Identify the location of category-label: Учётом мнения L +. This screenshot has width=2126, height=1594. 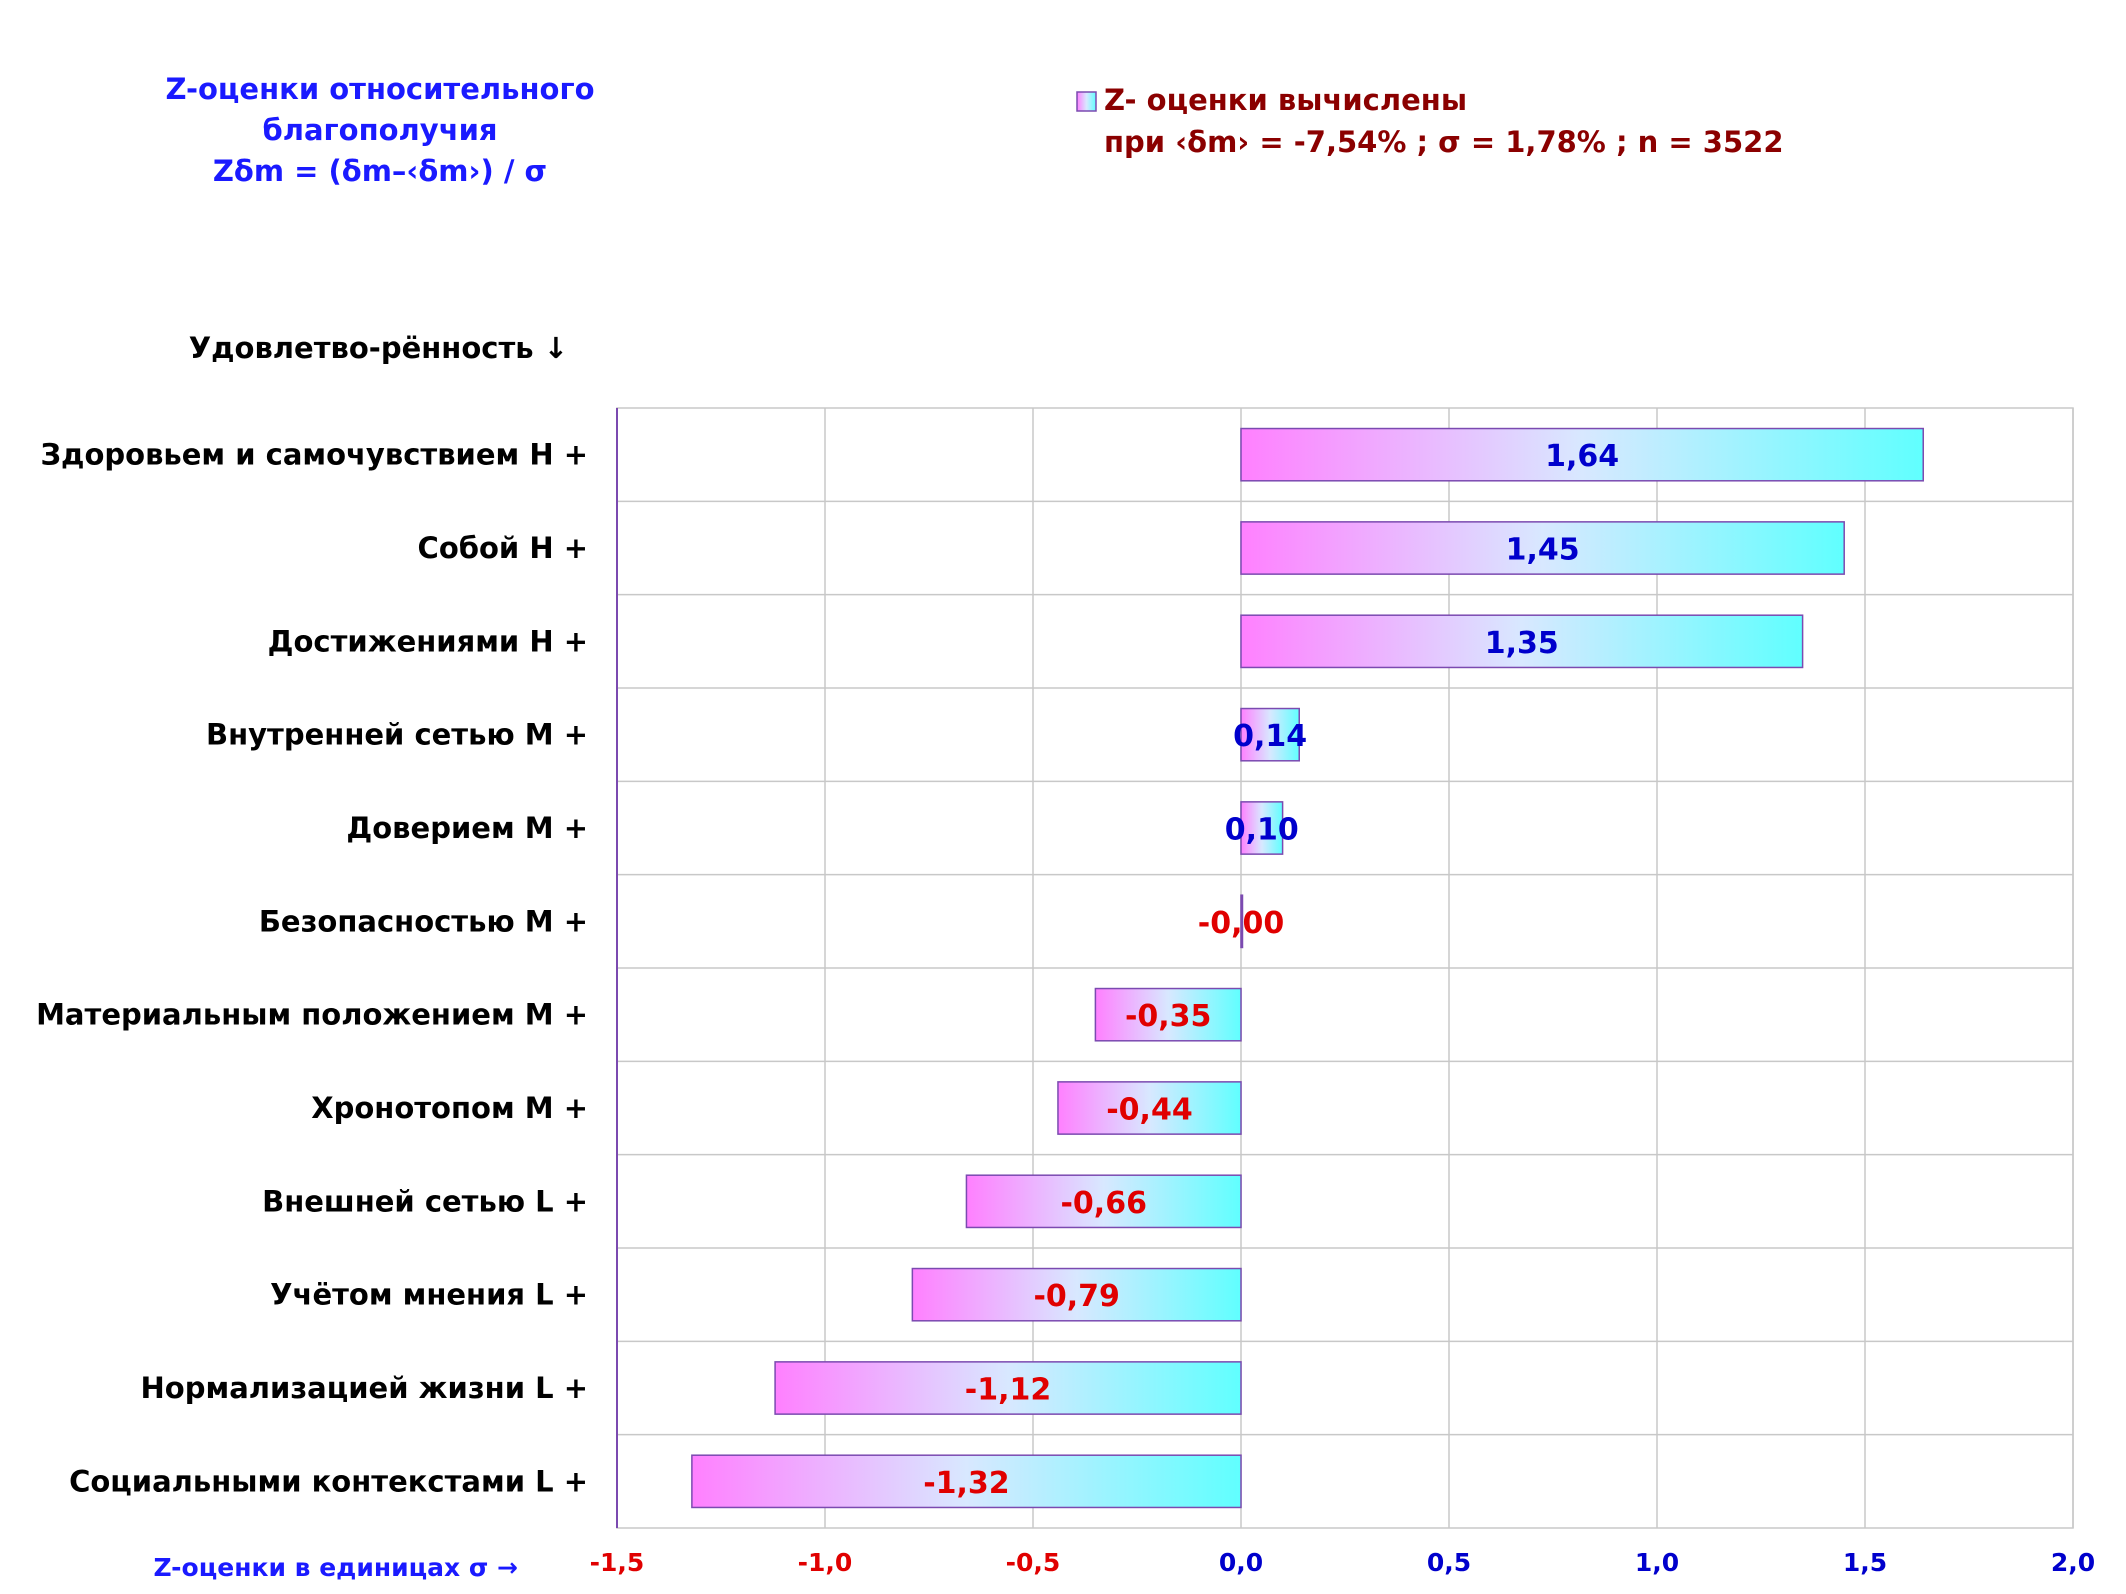
(429, 1295).